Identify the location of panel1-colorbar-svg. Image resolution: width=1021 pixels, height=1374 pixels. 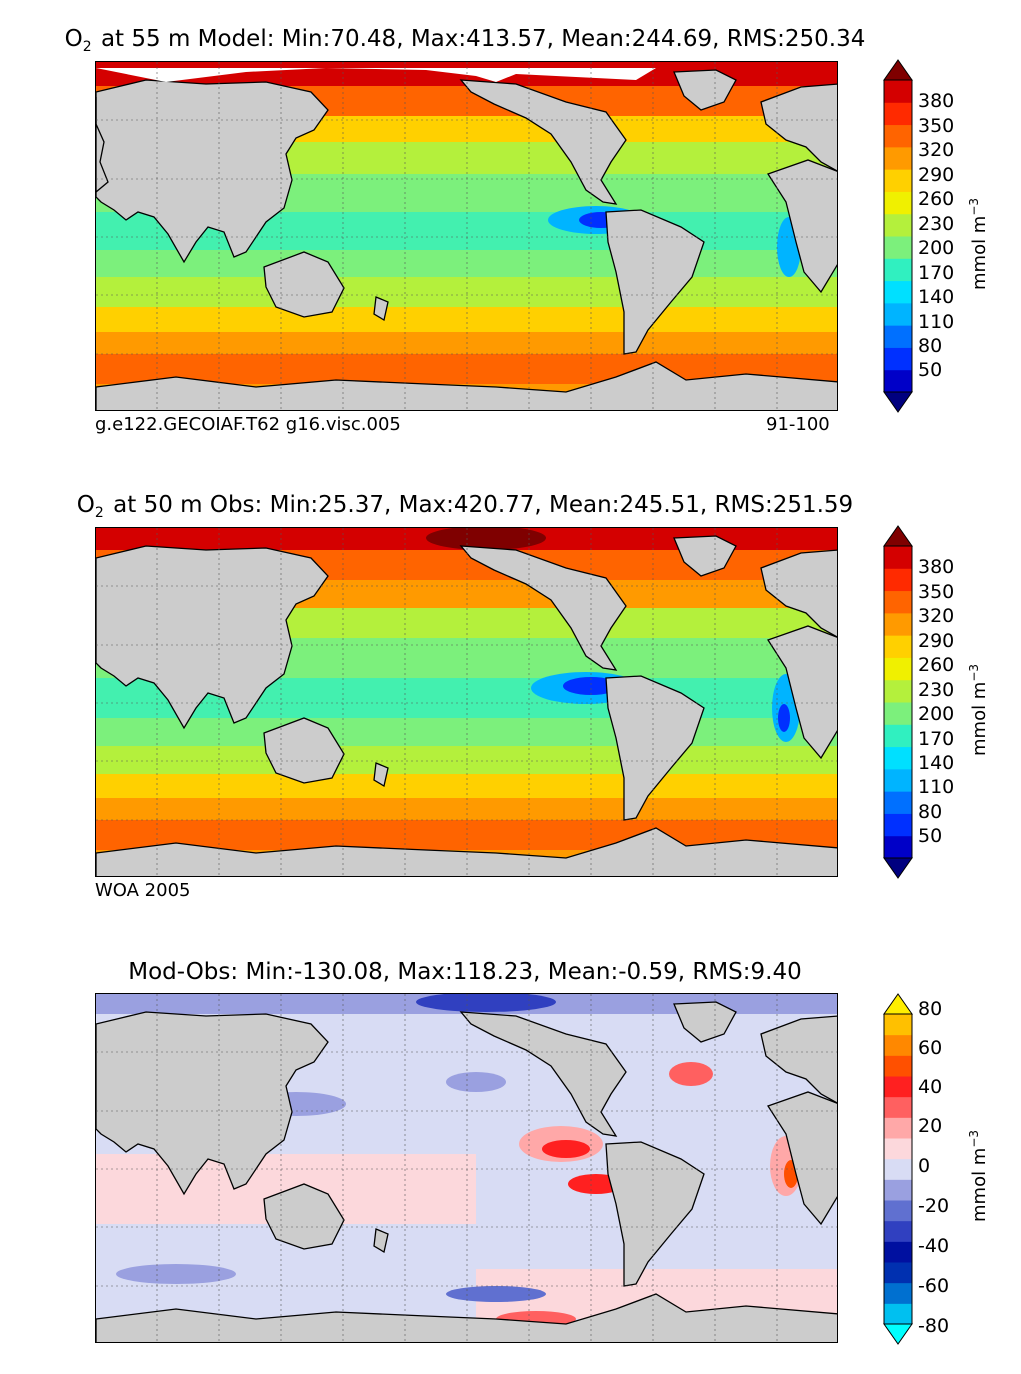
(898, 236).